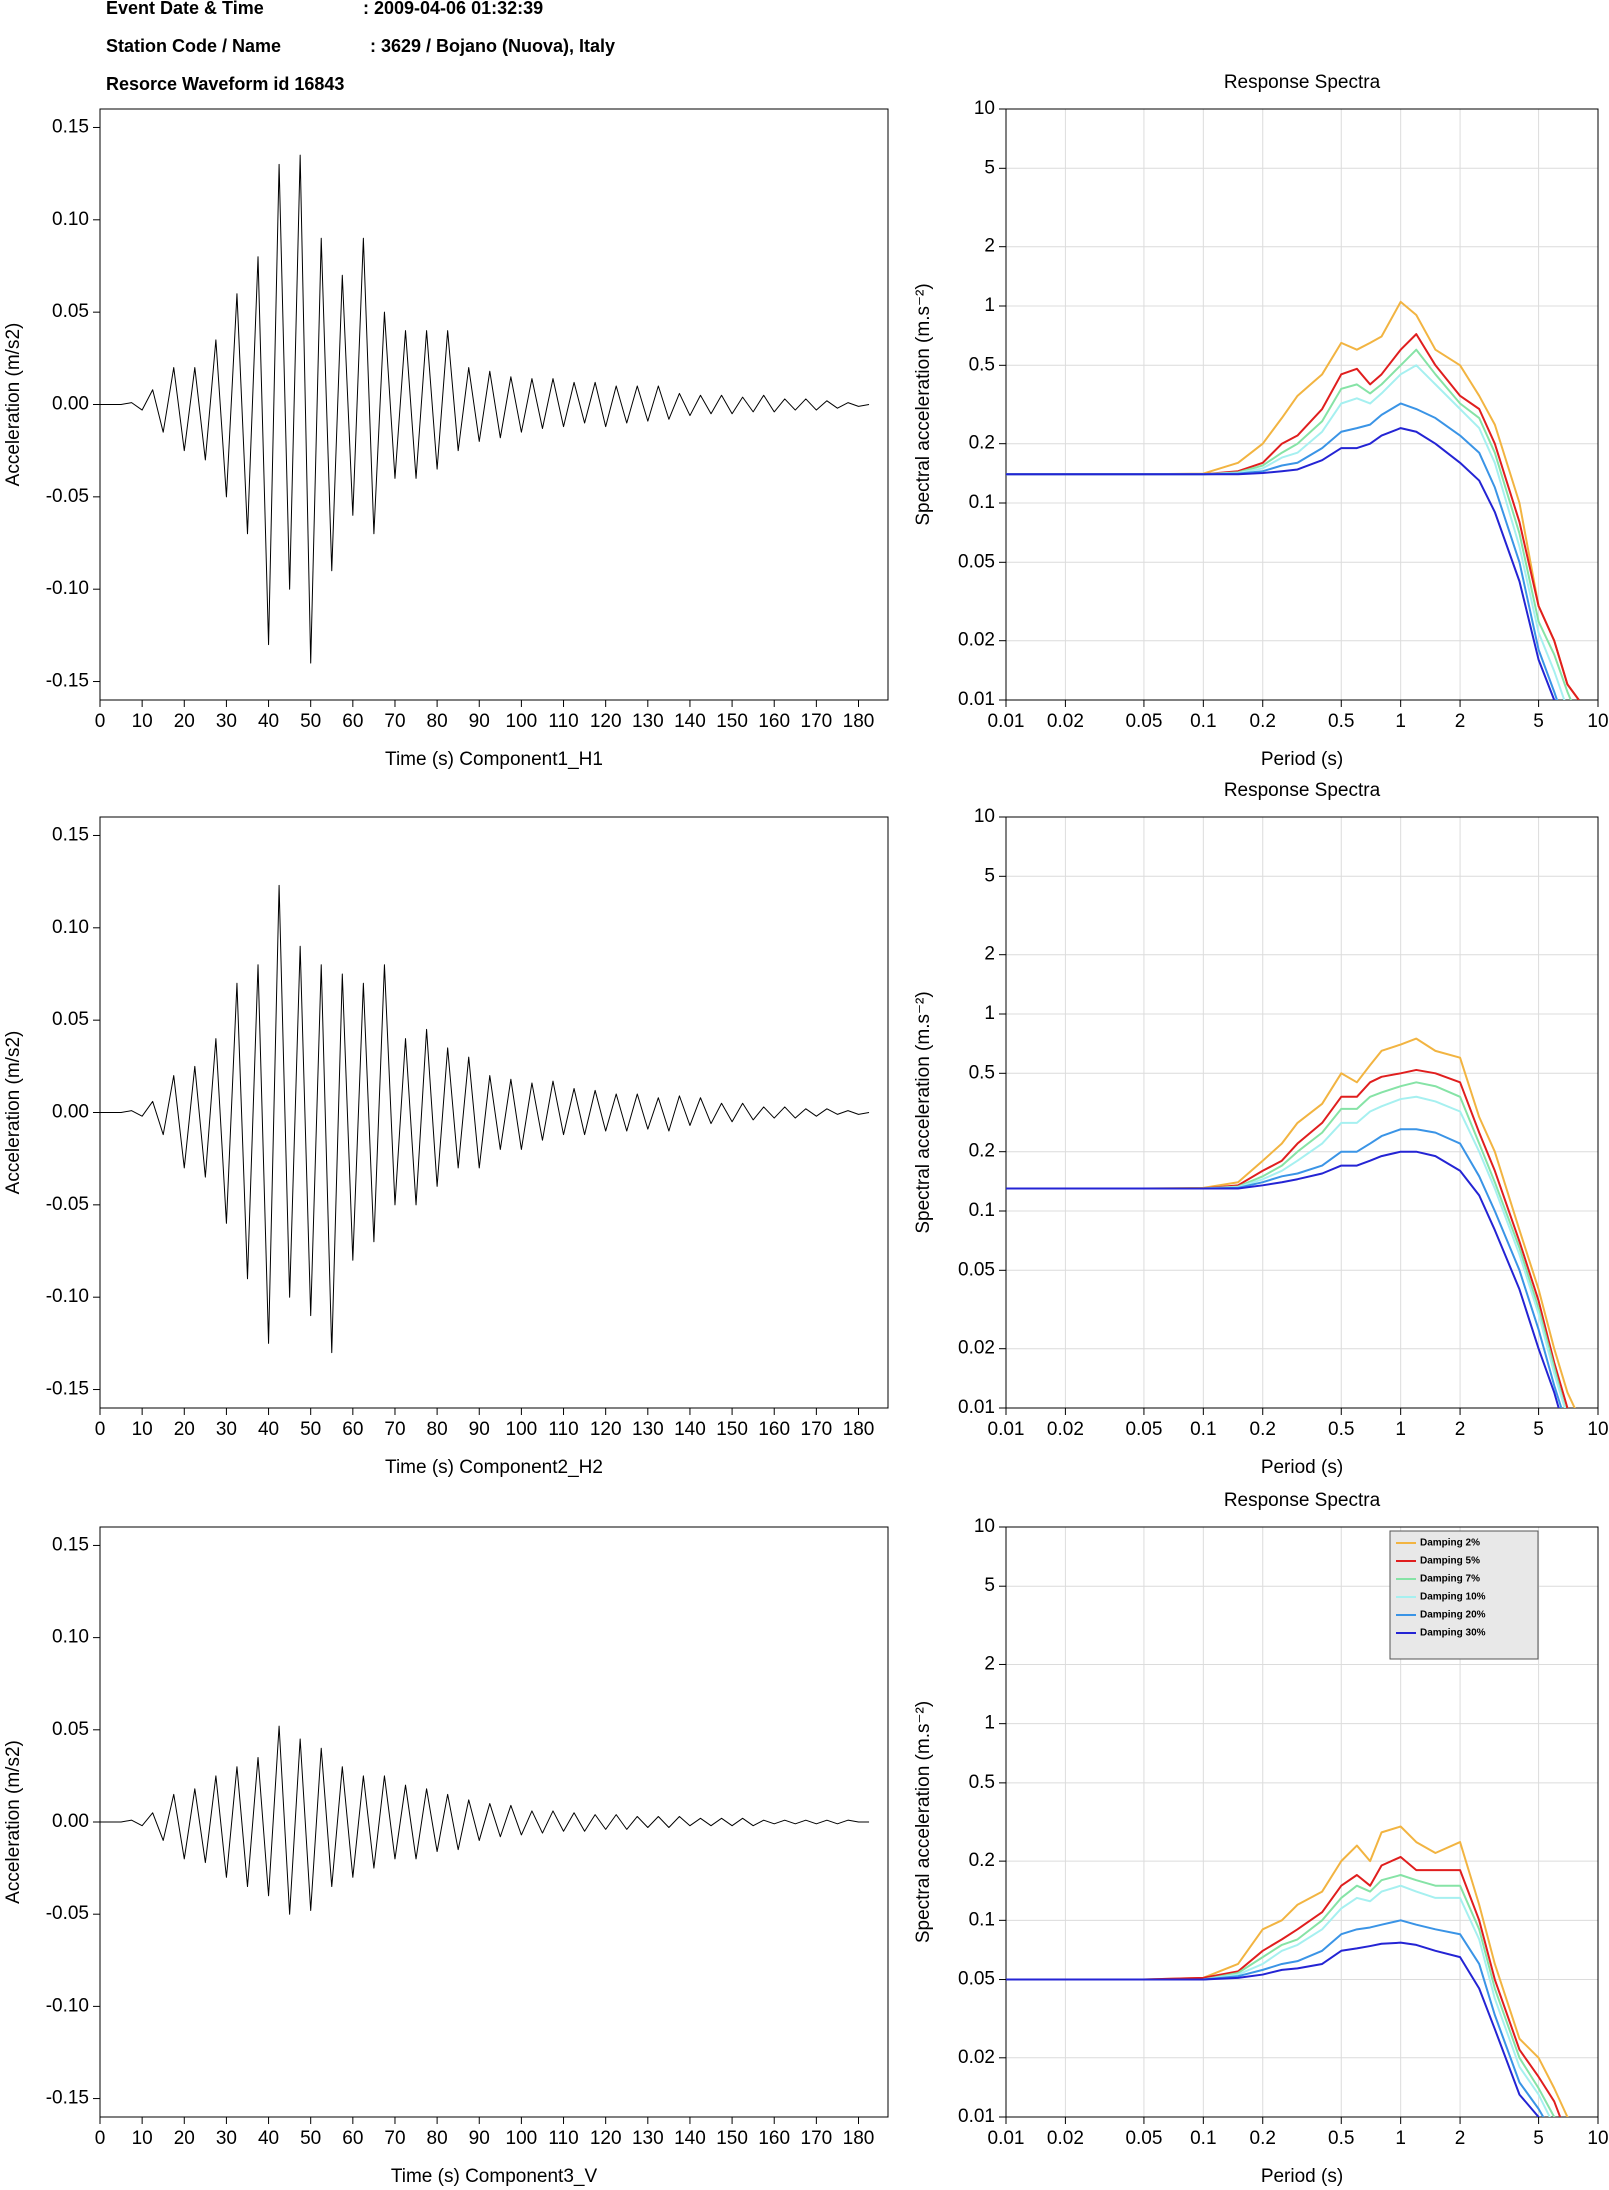 The width and height of the screenshot is (1609, 2190). Describe the element at coordinates (67, 1296) in the screenshot. I see `y-tick-label: -0.10` at that location.